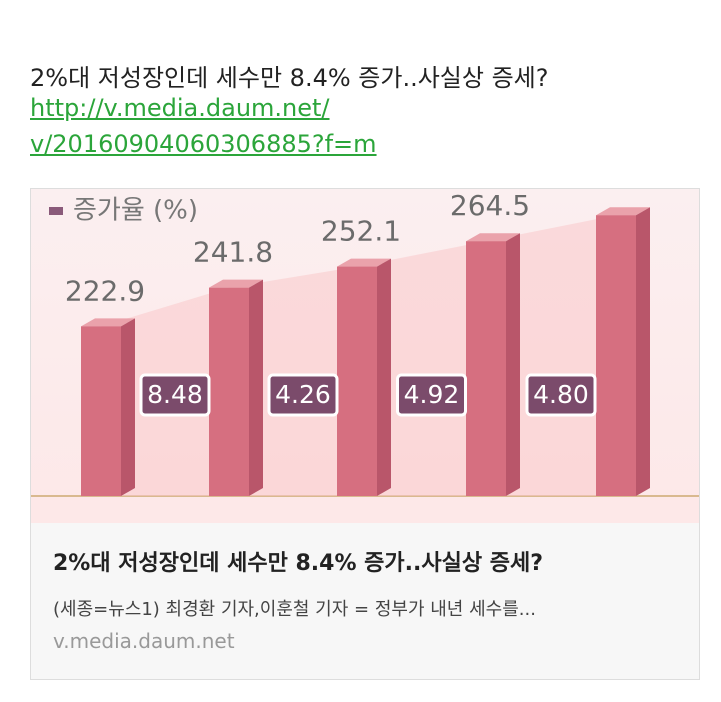  What do you see at coordinates (490, 205) in the screenshot?
I see `value-label: 264.5` at bounding box center [490, 205].